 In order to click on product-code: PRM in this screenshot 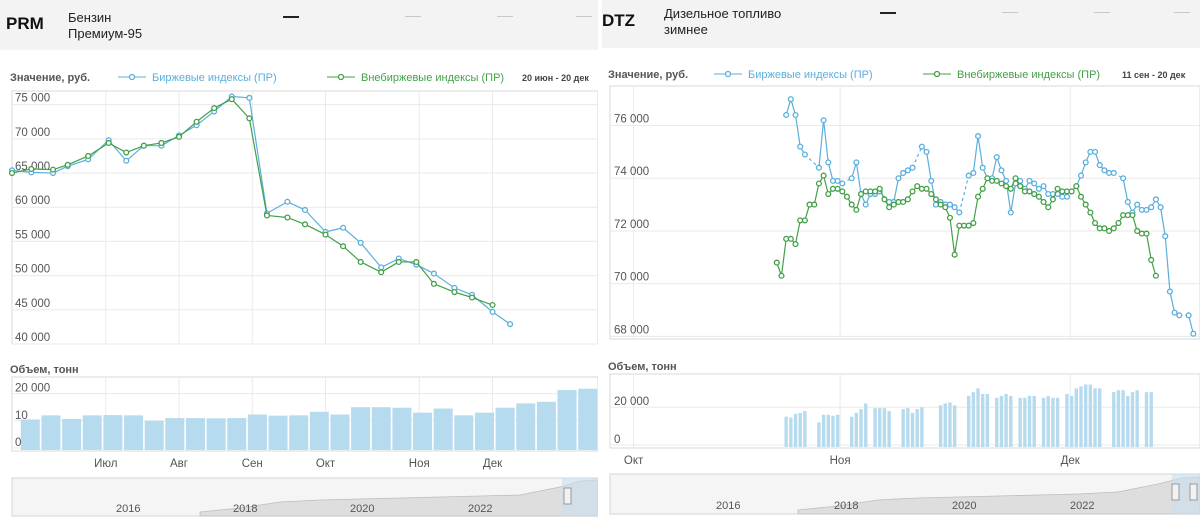, I will do `click(25, 23)`.